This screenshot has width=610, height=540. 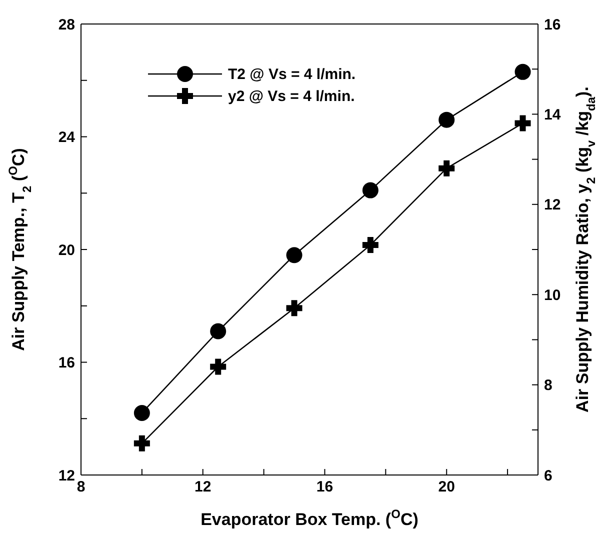 I want to click on y2-tick-label: 6, so click(x=548, y=475).